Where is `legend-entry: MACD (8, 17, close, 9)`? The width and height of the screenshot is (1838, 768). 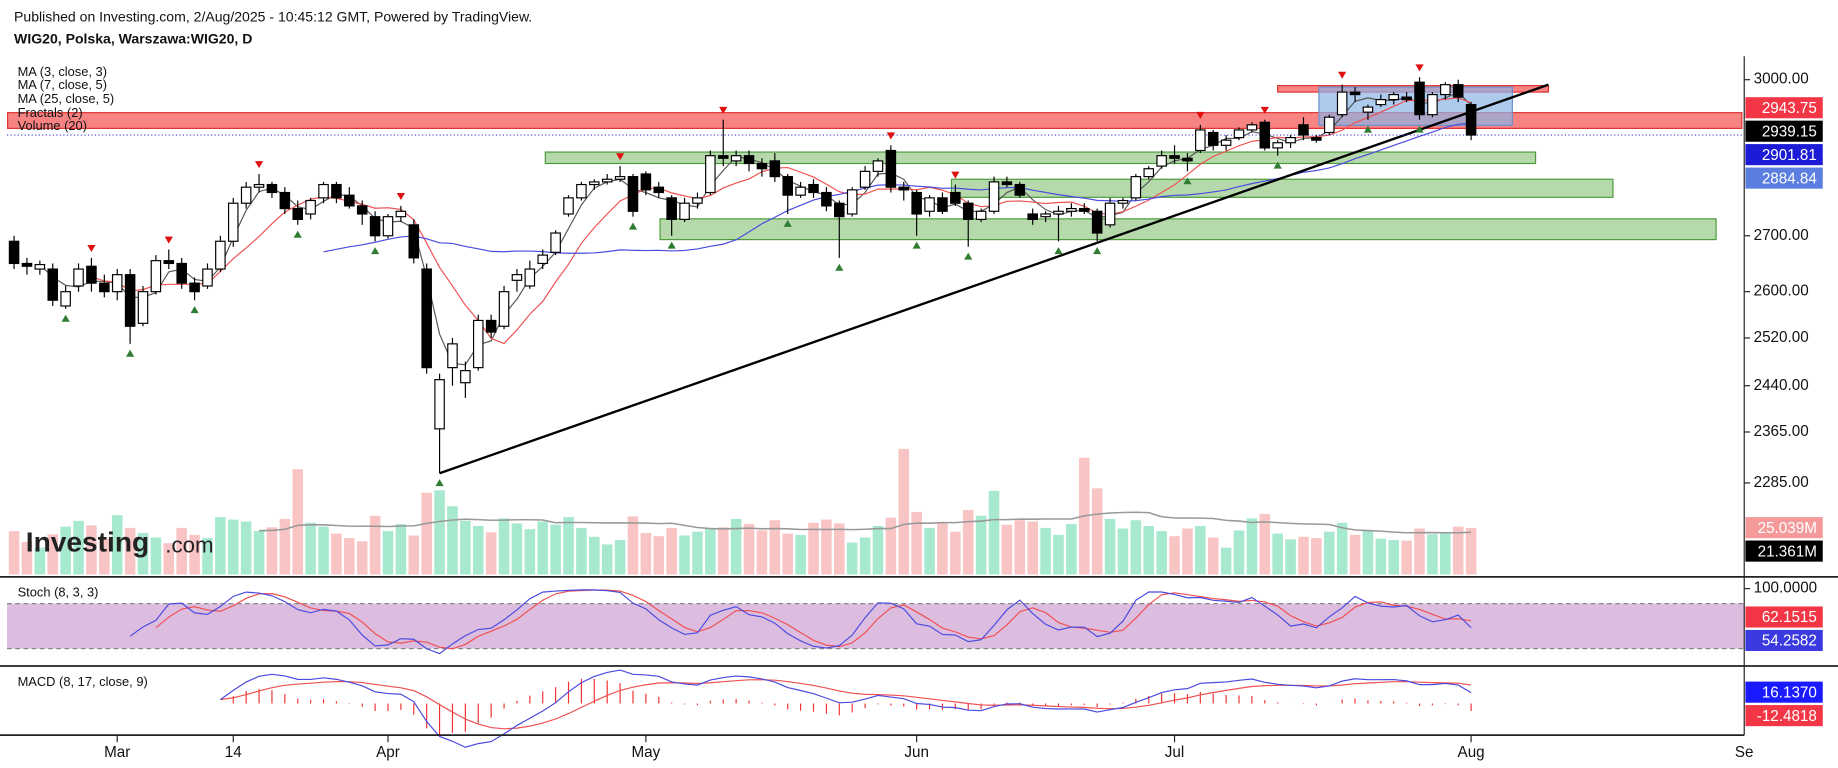 legend-entry: MACD (8, 17, close, 9) is located at coordinates (83, 681).